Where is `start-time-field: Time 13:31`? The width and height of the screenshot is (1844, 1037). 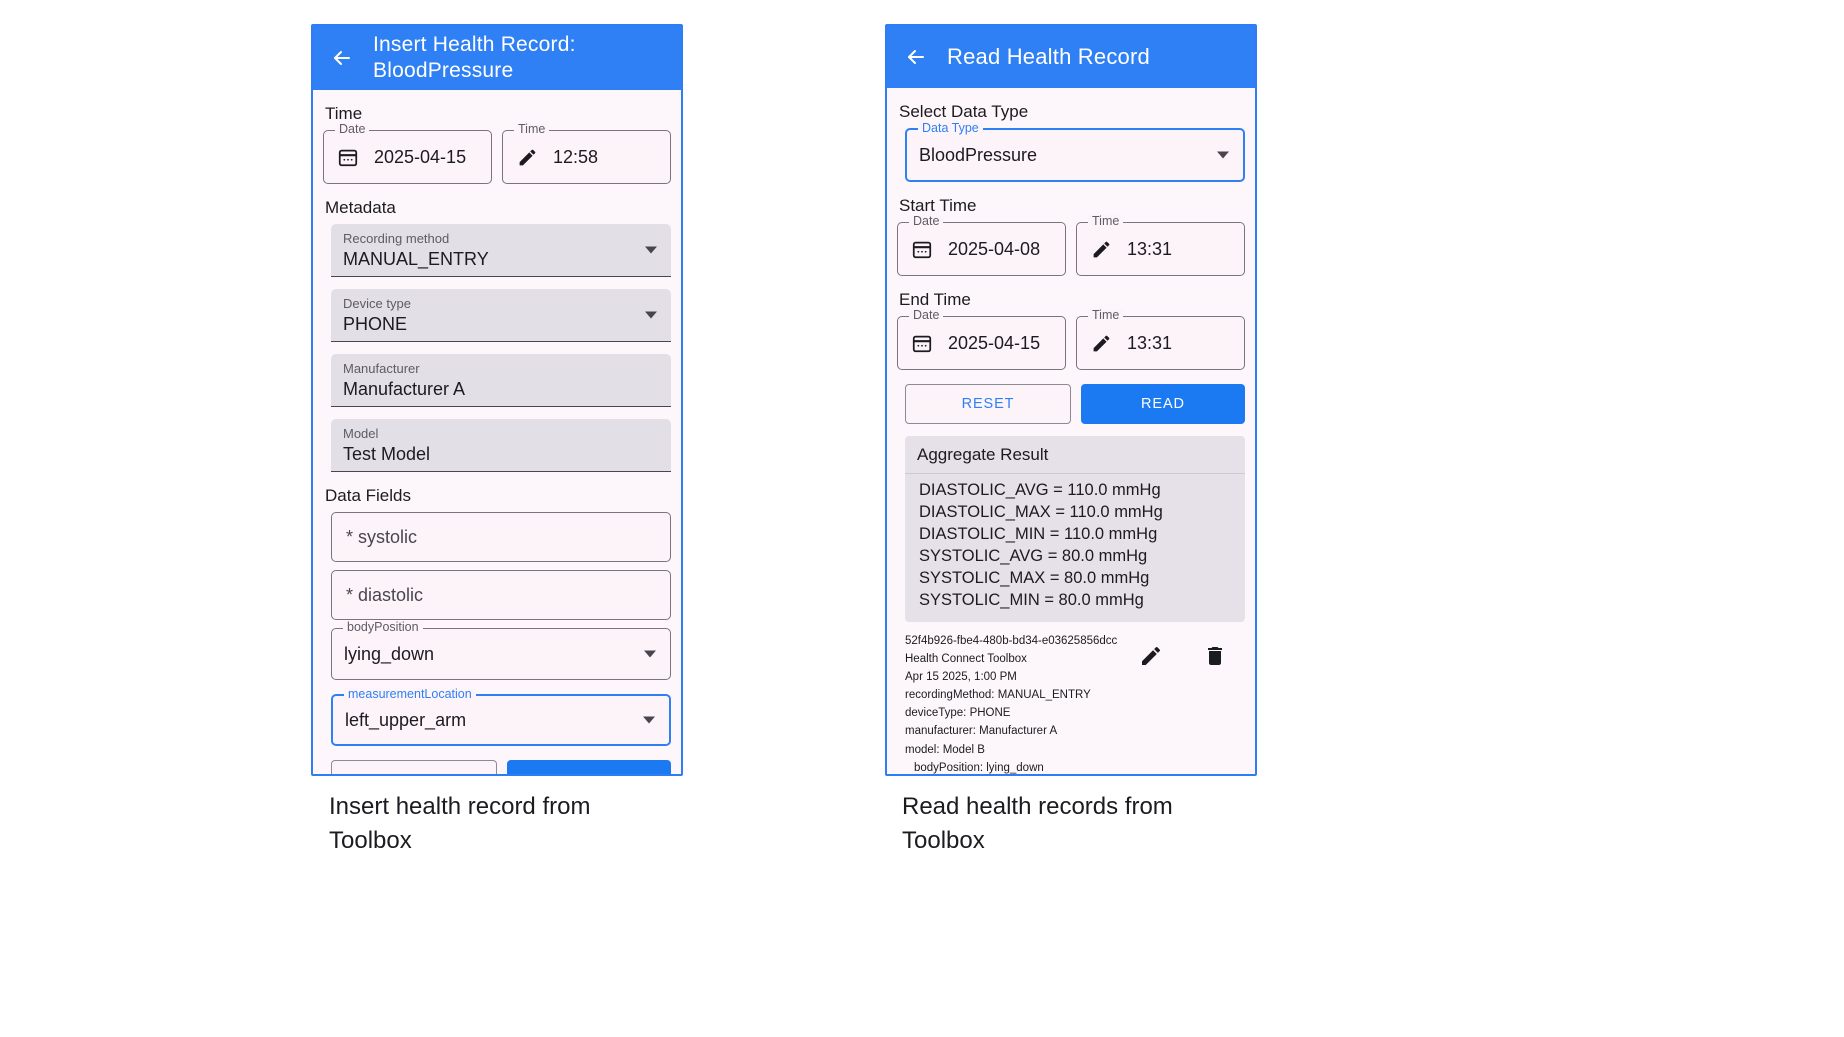 start-time-field: Time 13:31 is located at coordinates (1160, 245).